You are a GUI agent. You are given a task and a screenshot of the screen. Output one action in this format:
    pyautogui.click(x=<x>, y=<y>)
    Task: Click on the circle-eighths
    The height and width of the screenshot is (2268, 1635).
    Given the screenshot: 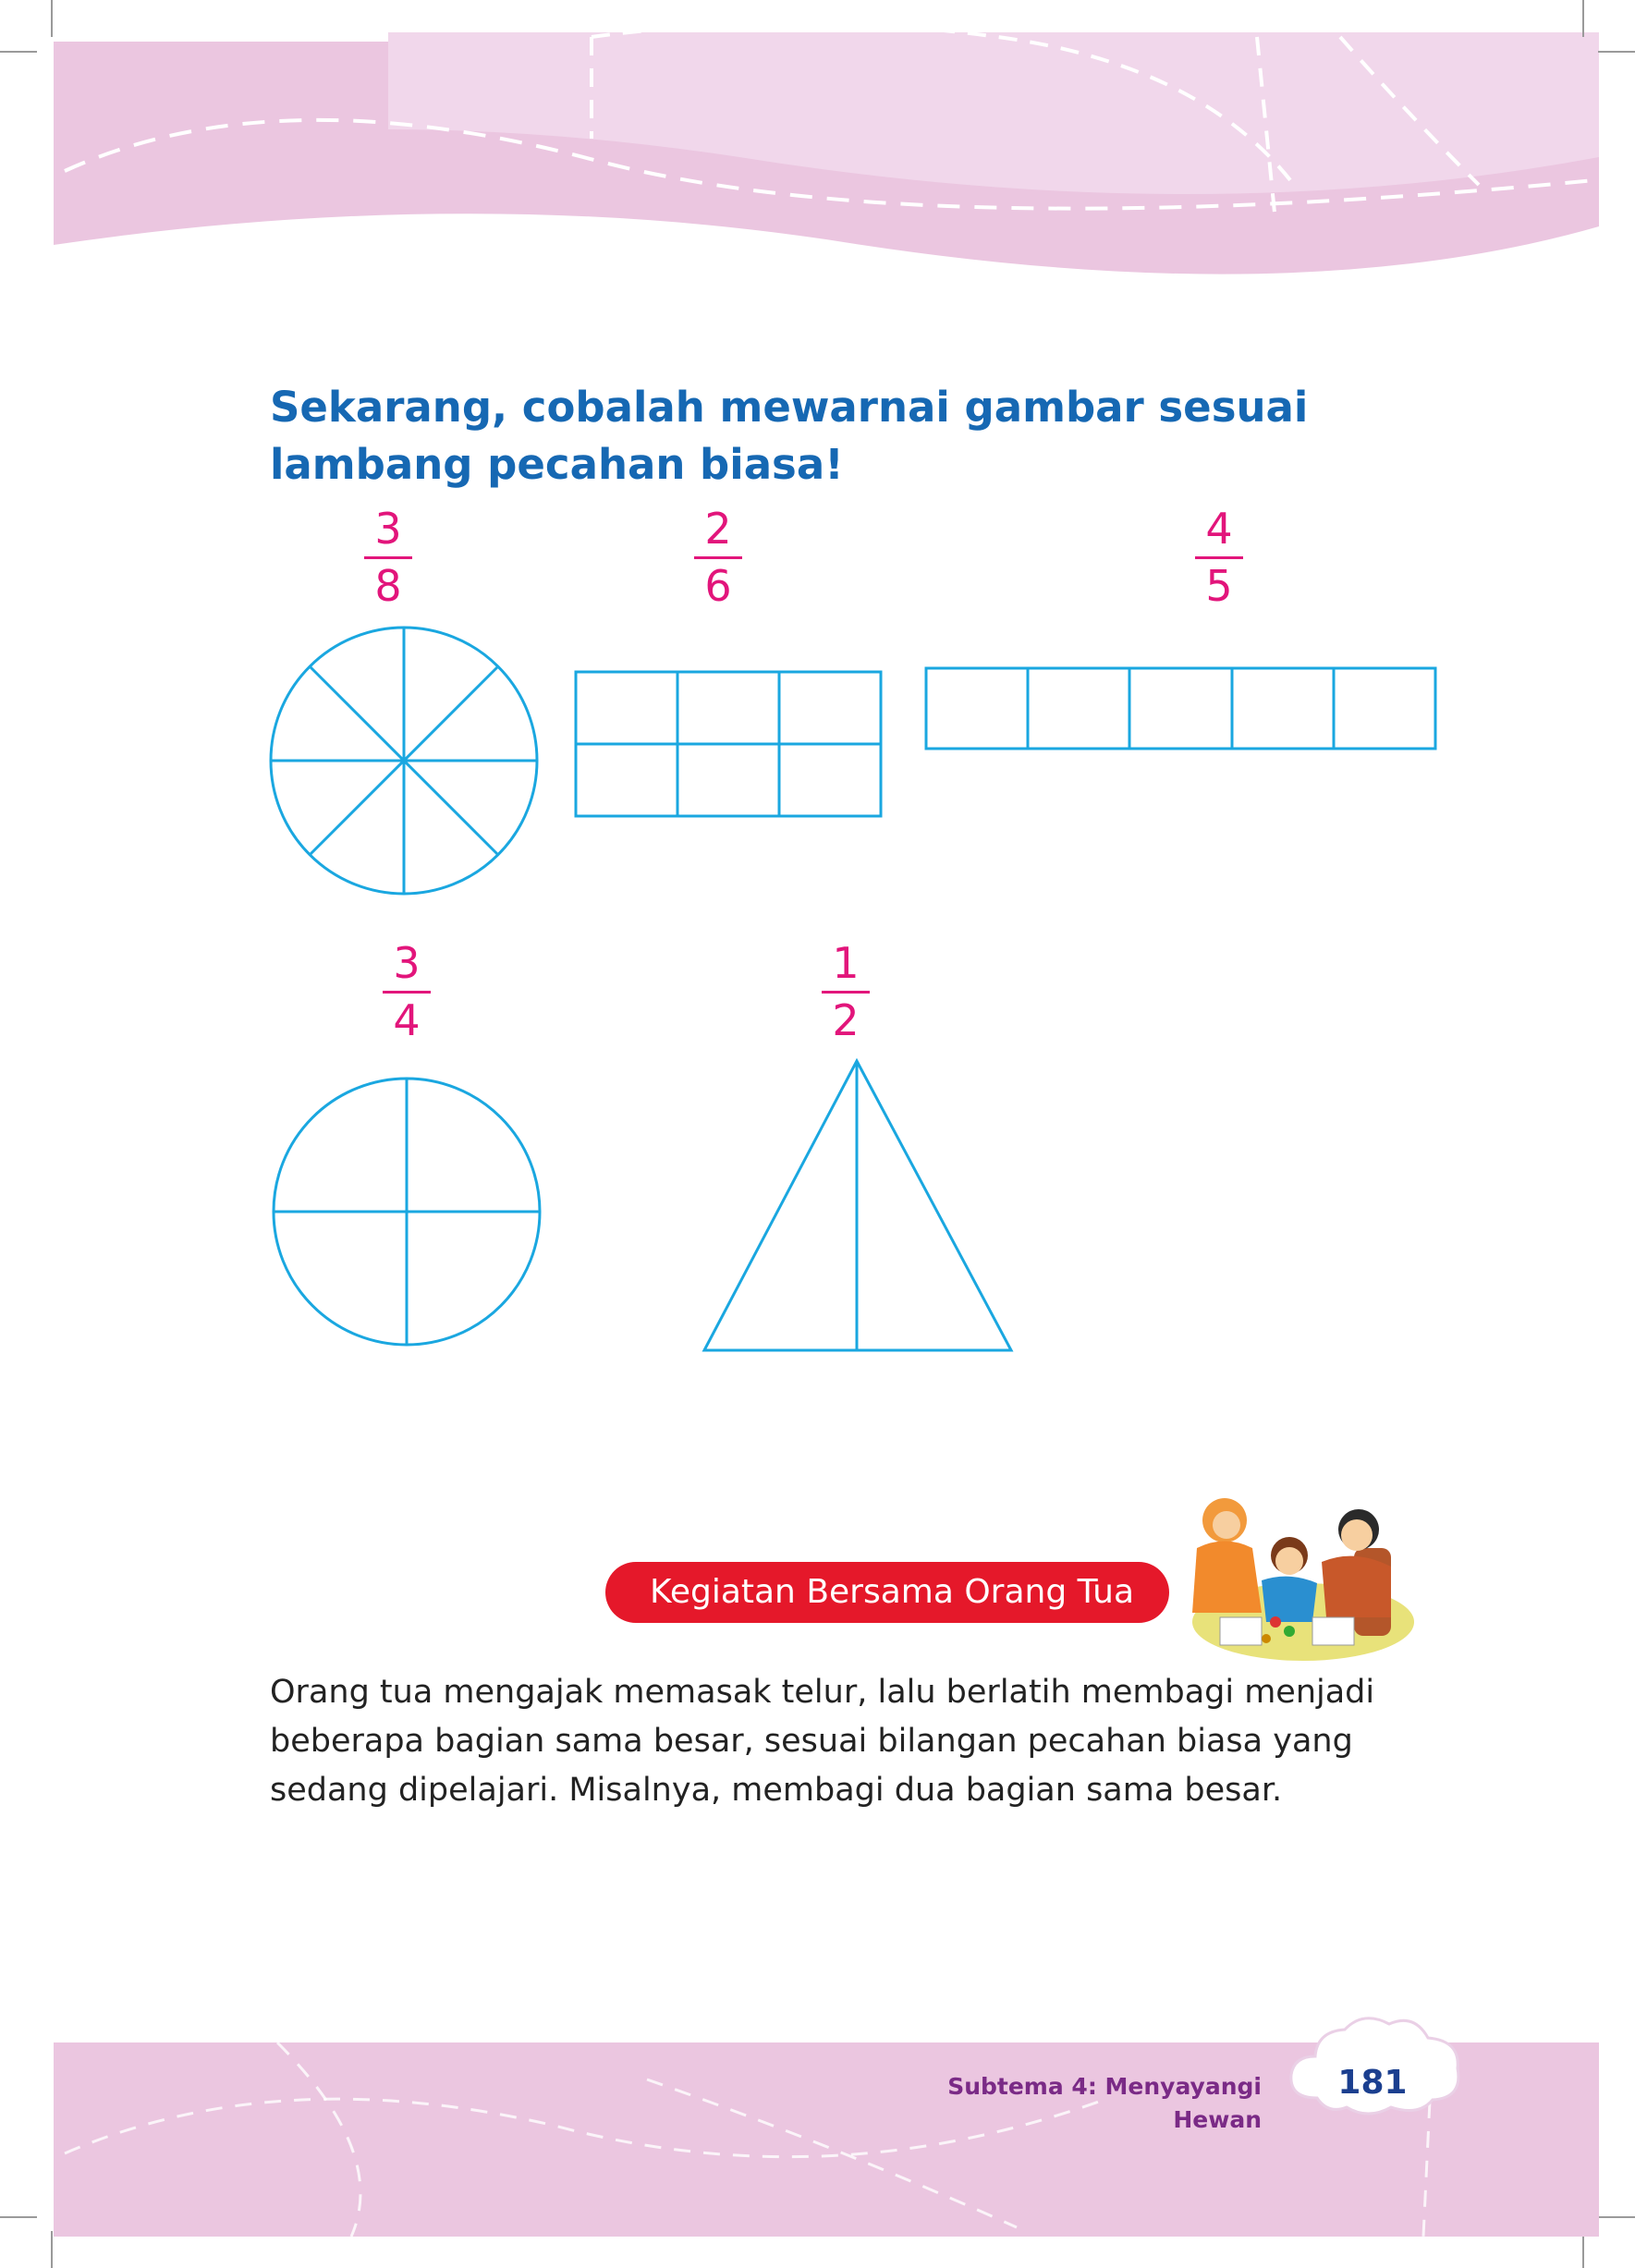 What is the action you would take?
    pyautogui.click(x=404, y=761)
    